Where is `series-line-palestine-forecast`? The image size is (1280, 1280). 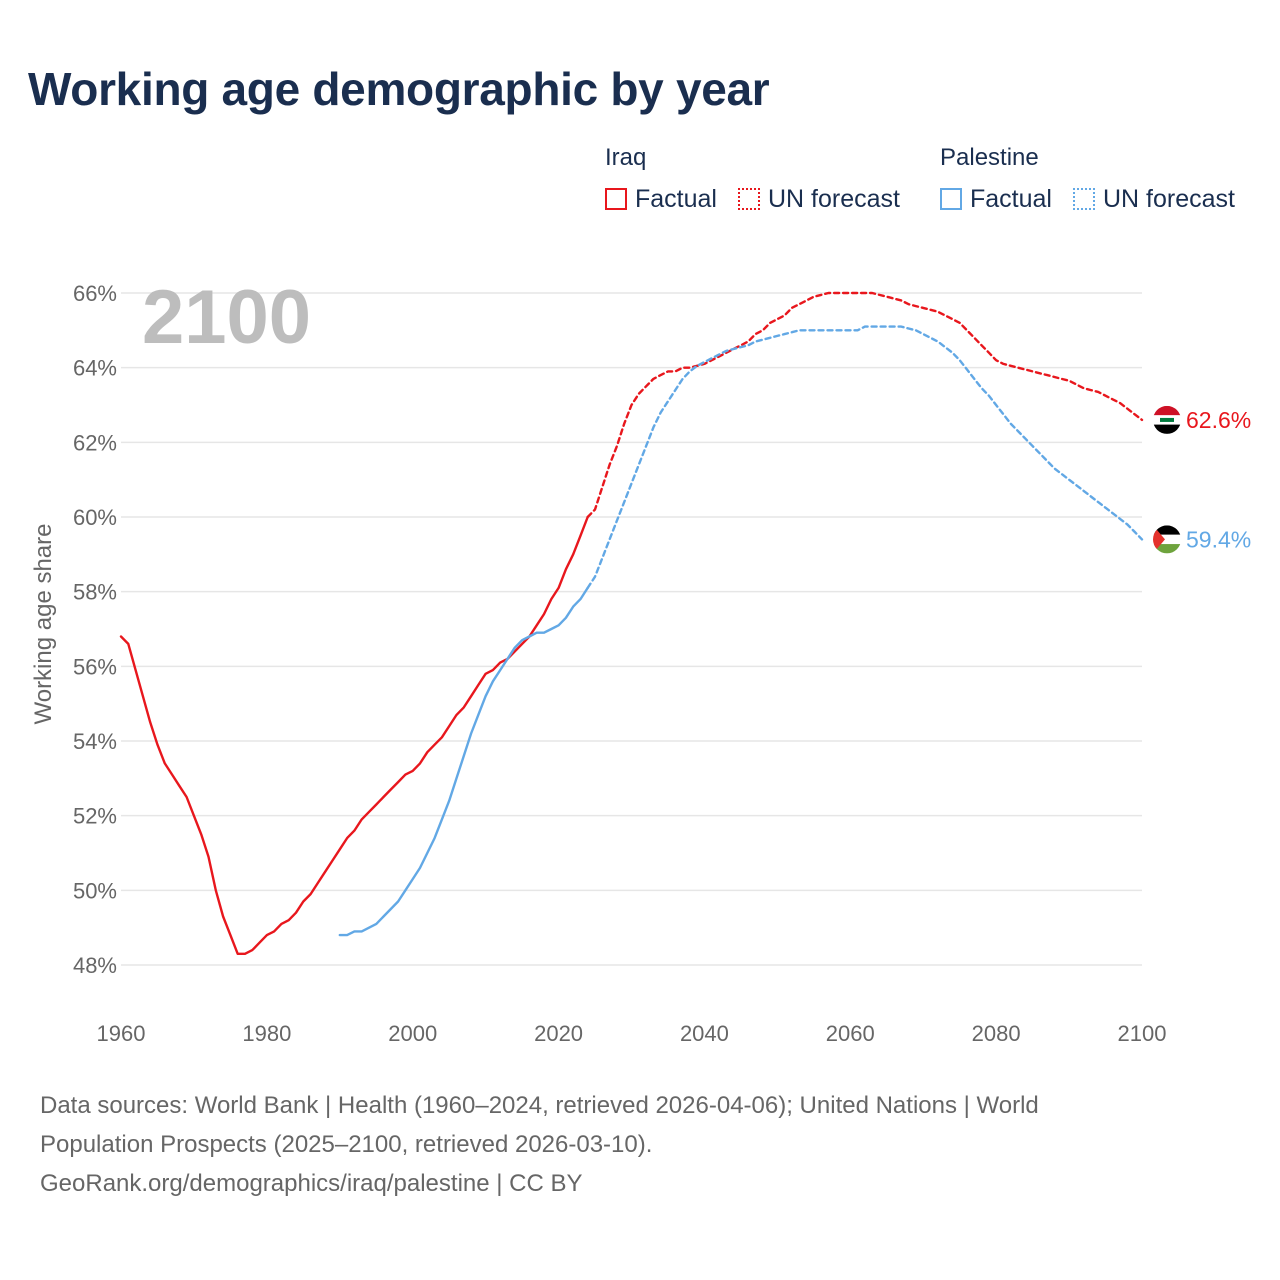
series-line-palestine-forecast is located at coordinates (865, 457).